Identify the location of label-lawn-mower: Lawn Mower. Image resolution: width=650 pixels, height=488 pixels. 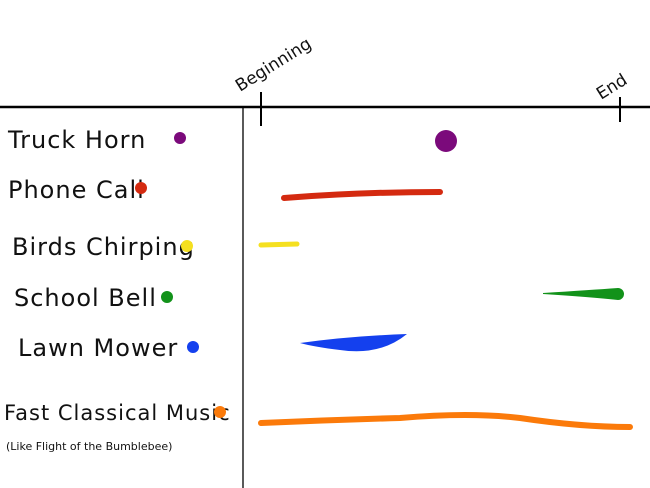
(98, 348).